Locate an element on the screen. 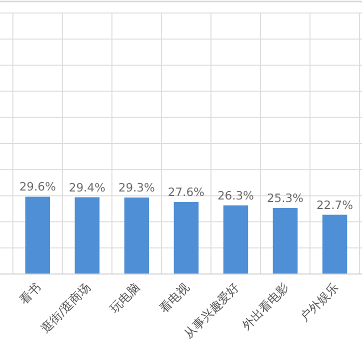 The width and height of the screenshot is (362, 362). data-label: 22.7% is located at coordinates (335, 205).